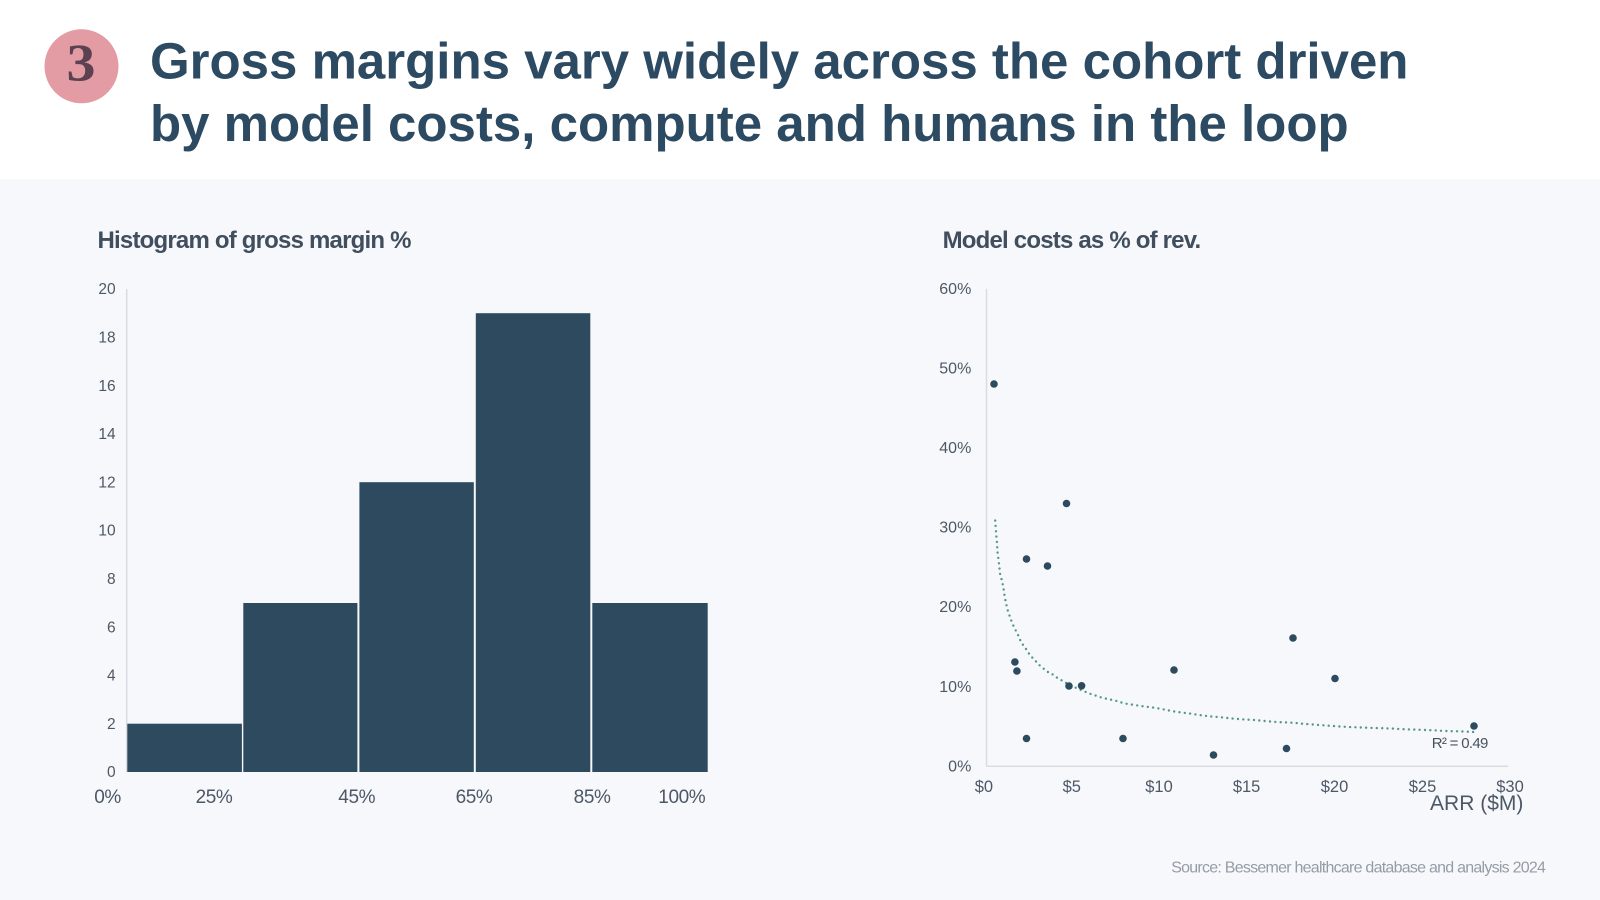 The image size is (1600, 900). Describe the element at coordinates (1460, 743) in the screenshot. I see `svg-text: R² = 0.49` at that location.